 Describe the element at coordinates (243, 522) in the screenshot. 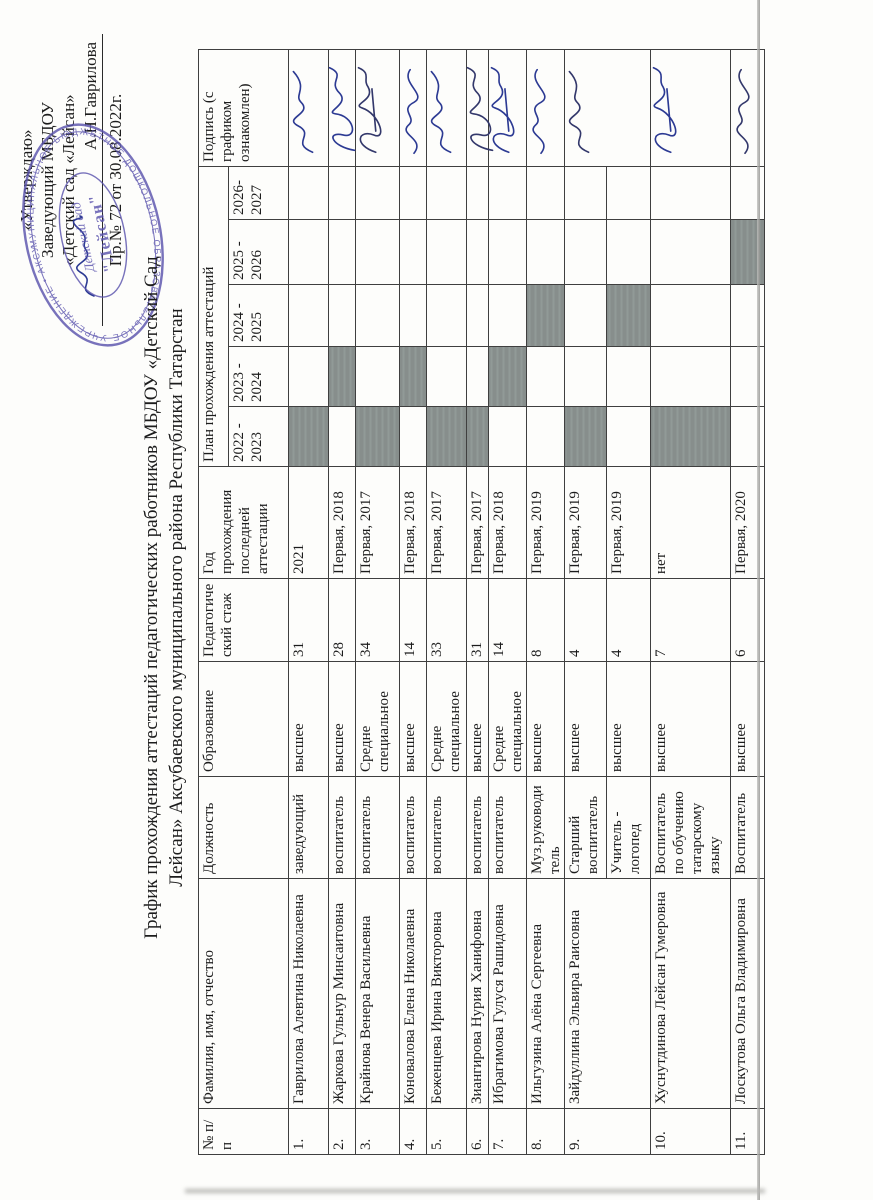

I see `col-header-last-attestation: Год прохождения последней аттестации` at that location.